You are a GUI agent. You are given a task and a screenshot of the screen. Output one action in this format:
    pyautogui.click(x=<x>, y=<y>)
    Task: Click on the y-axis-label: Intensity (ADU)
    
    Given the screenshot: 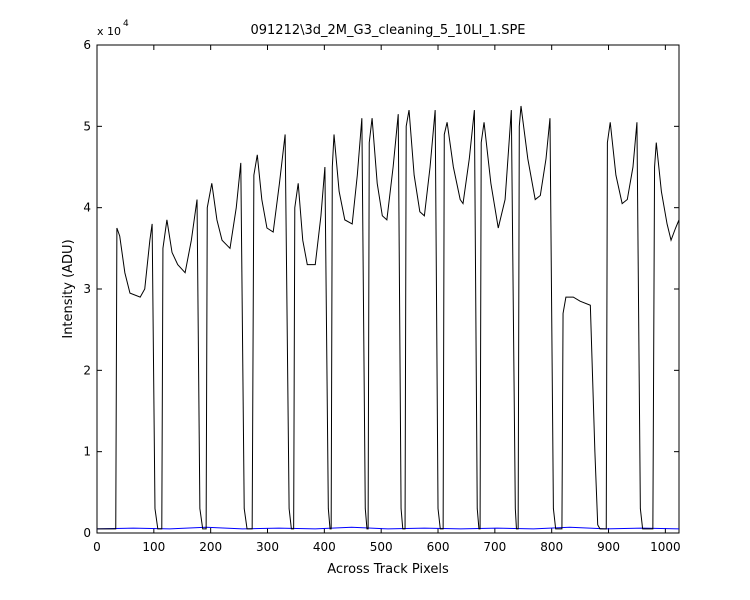 What is the action you would take?
    pyautogui.click(x=68, y=288)
    